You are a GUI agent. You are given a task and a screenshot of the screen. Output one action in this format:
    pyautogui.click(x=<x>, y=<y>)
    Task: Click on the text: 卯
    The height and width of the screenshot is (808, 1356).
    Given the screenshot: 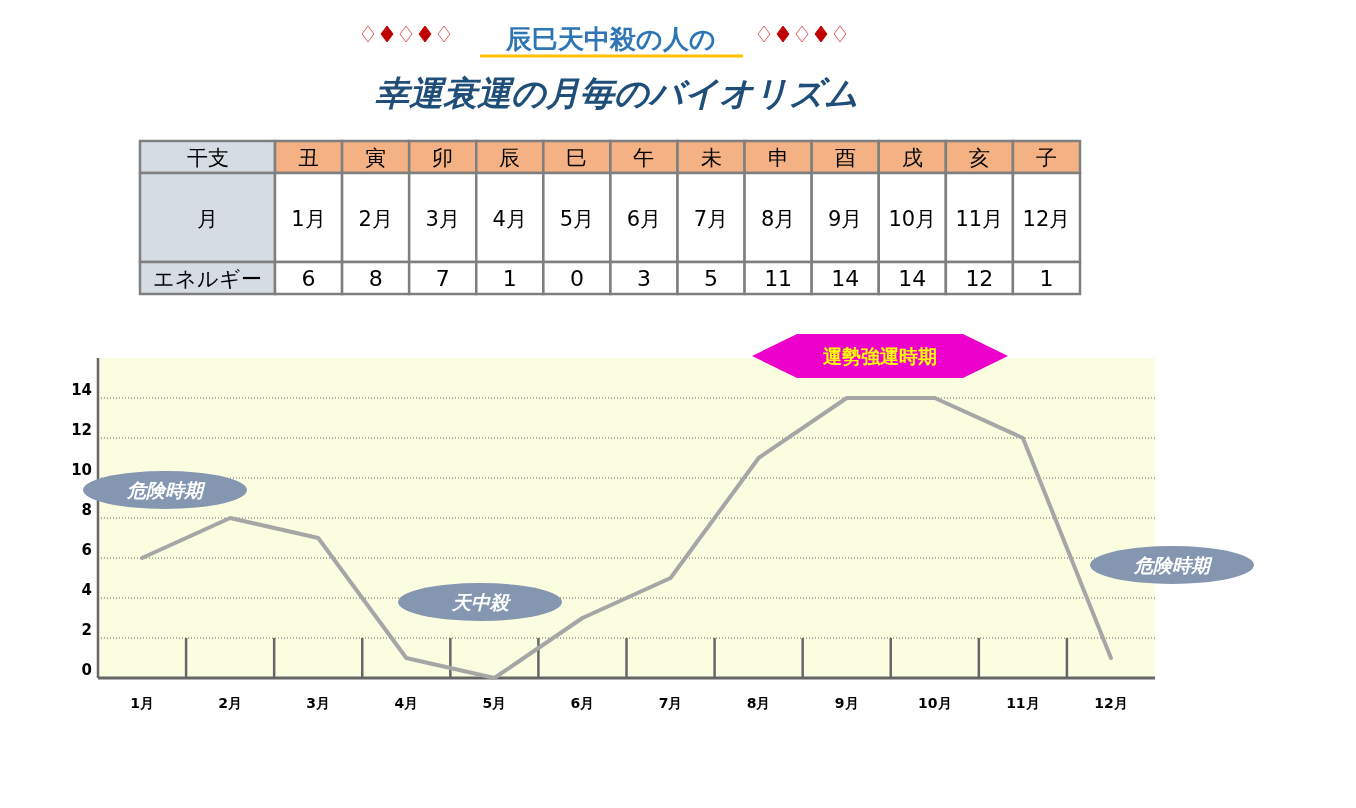 What is the action you would take?
    pyautogui.click(x=443, y=158)
    